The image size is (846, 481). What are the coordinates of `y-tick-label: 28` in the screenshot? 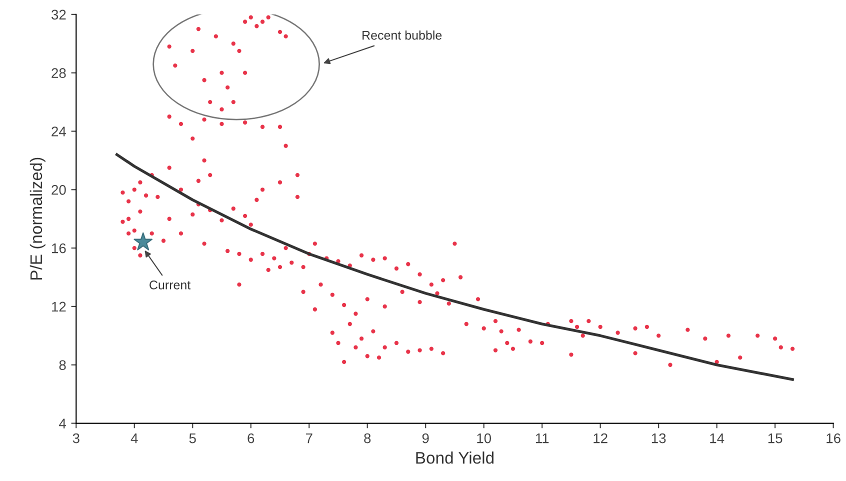 It's located at (59, 73).